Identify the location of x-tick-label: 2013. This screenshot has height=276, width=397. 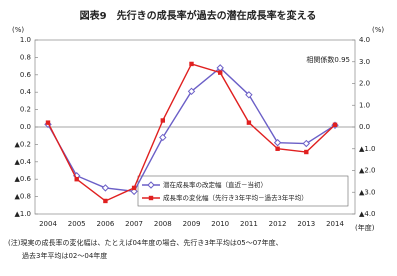
(306, 224).